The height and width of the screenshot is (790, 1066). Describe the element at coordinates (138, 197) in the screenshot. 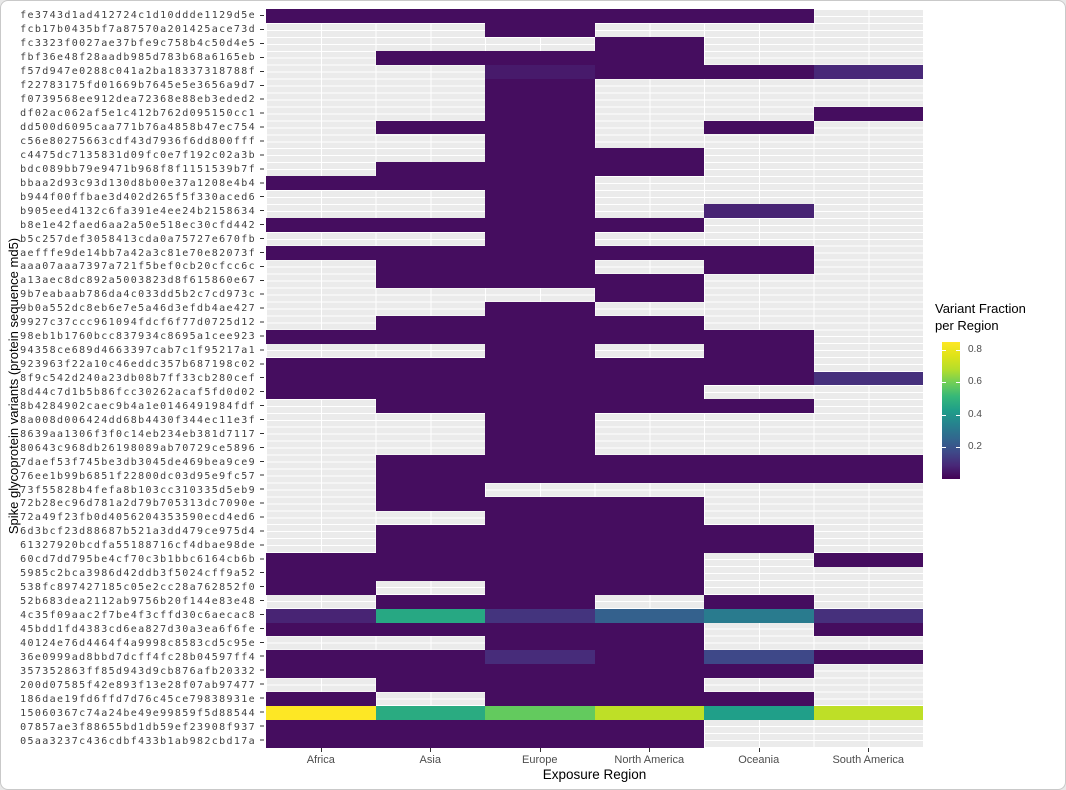

I see `y-axis-label: b944f00ffbae3d402d265f5f330aced6` at that location.